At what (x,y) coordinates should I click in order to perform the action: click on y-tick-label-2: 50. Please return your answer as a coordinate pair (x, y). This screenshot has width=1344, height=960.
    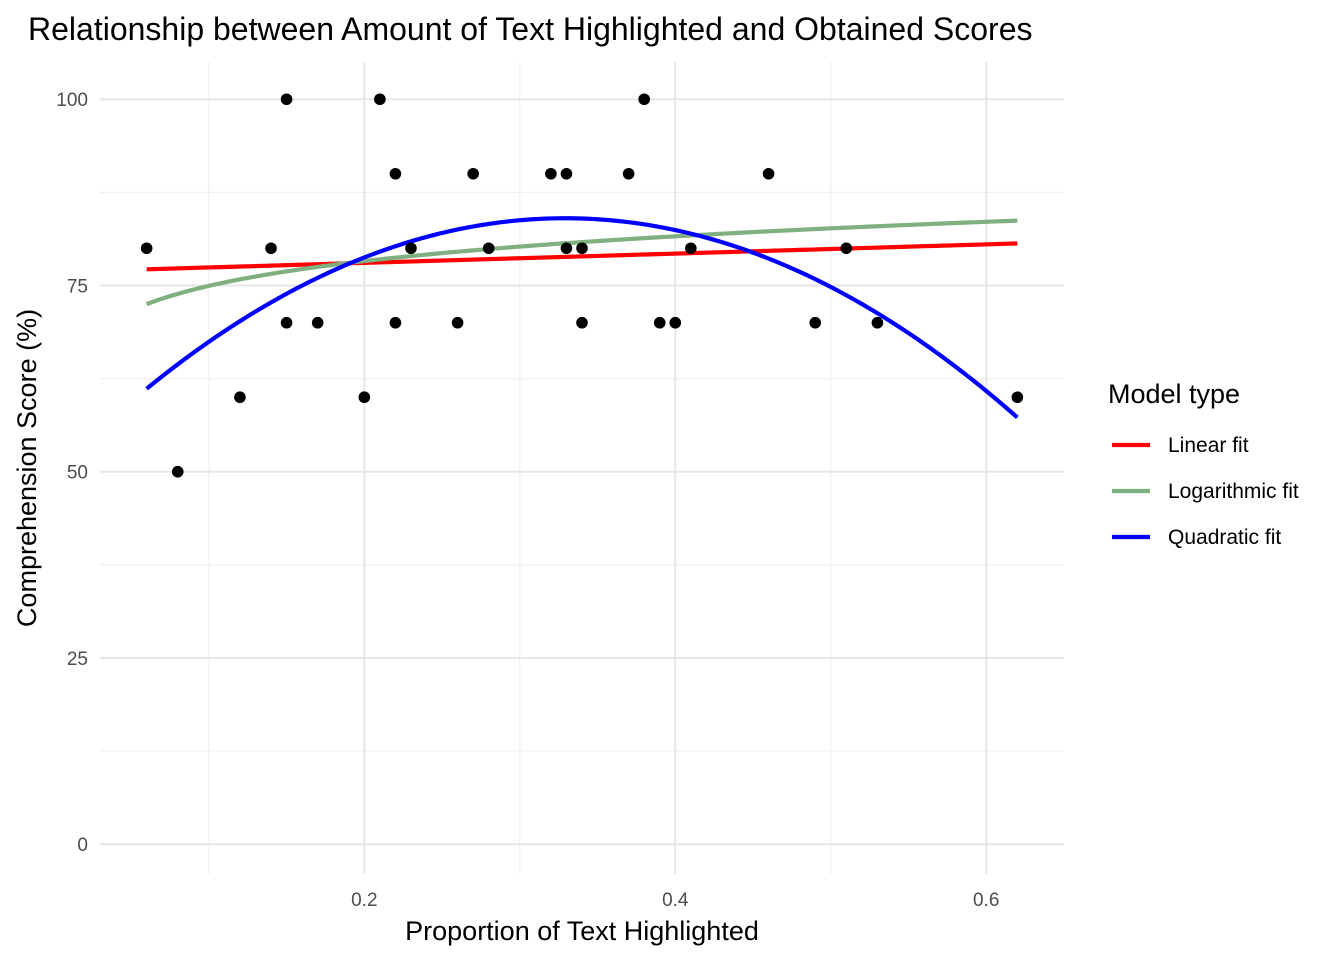
    Looking at the image, I should click on (77, 473).